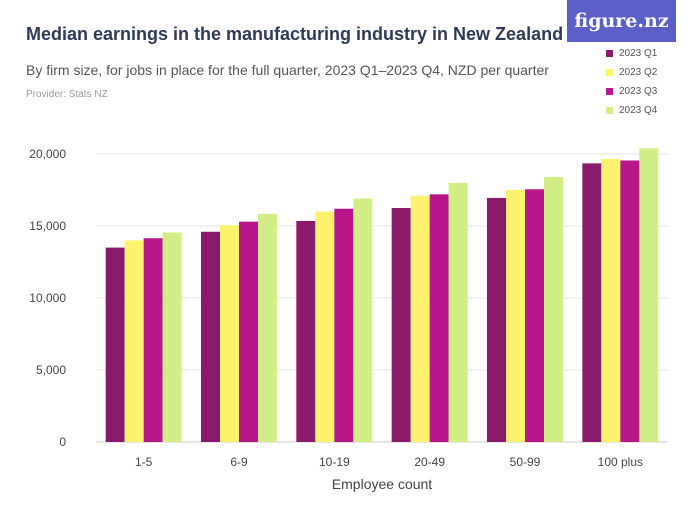 The image size is (700, 525). What do you see at coordinates (439, 318) in the screenshot?
I see `bar-20-49-q3` at bounding box center [439, 318].